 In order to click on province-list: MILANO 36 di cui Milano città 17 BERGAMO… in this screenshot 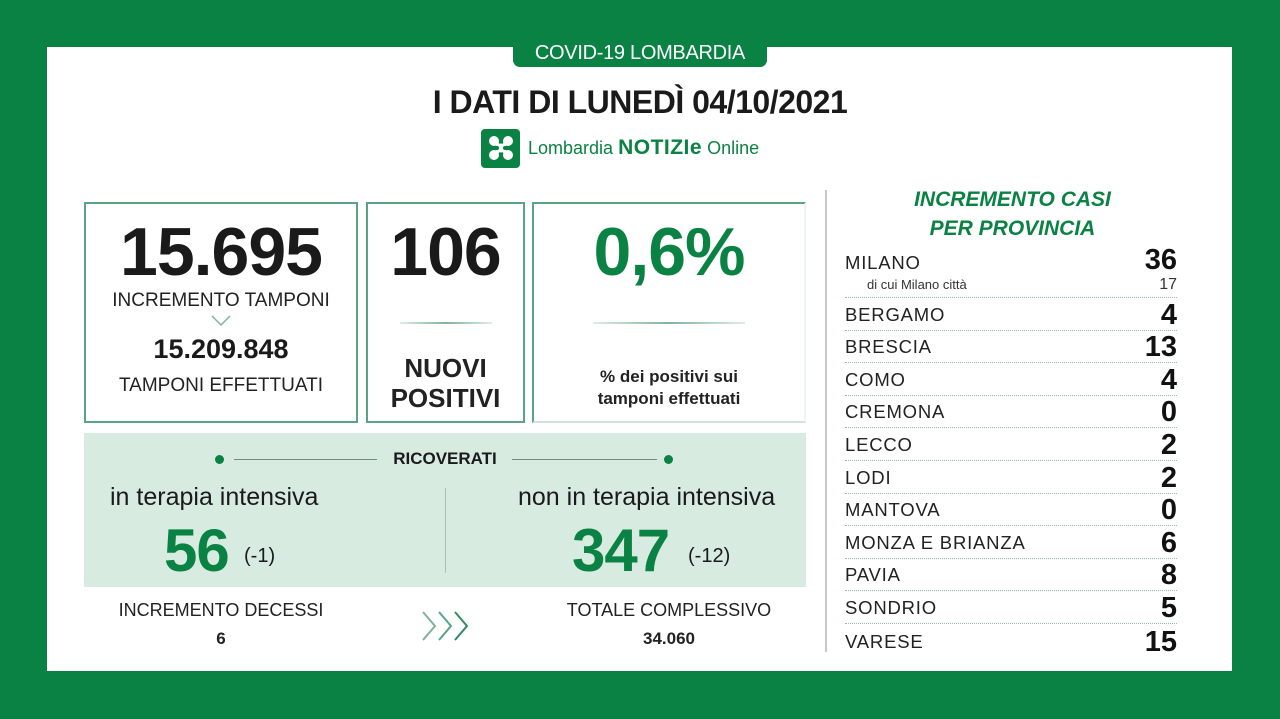, I will do `click(1011, 451)`.